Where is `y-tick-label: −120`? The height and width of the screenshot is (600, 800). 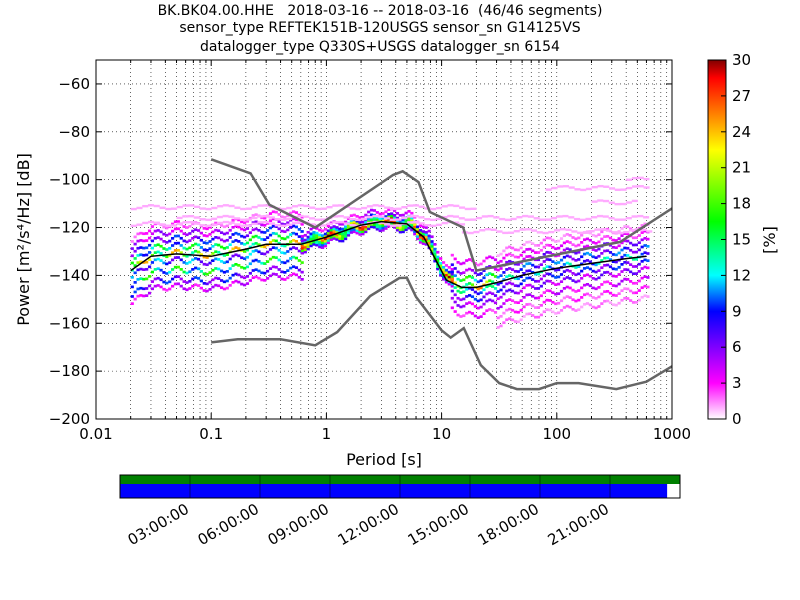
y-tick-label: −120 is located at coordinates (69, 228).